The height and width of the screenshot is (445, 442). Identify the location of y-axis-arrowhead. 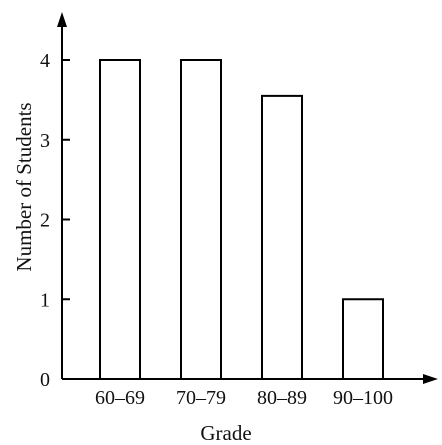
(62, 19).